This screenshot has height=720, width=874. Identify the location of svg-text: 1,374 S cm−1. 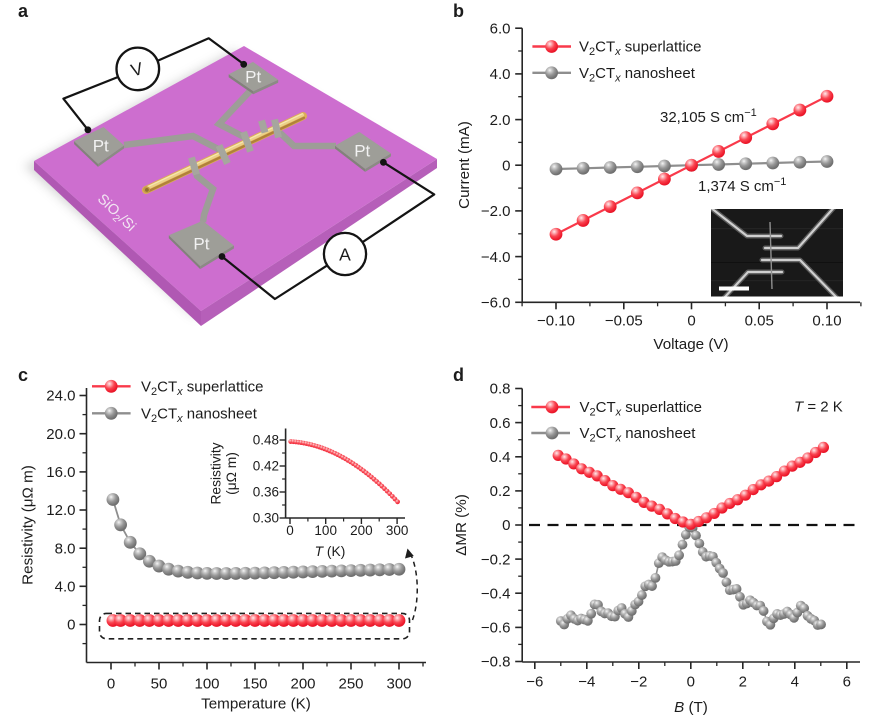
(742, 185).